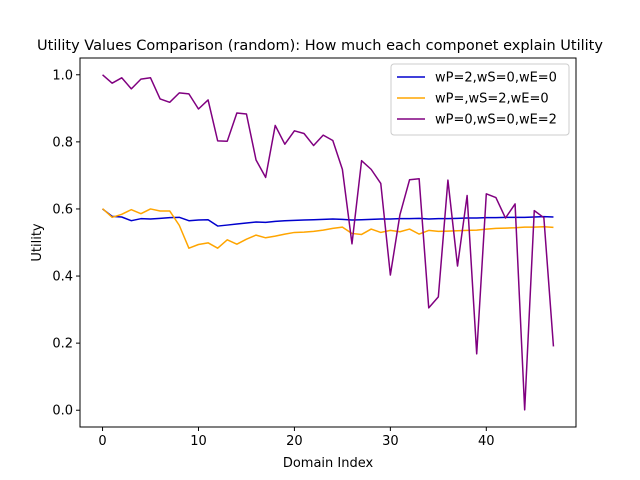 This screenshot has height=480, width=640. What do you see at coordinates (486, 441) in the screenshot?
I see `x-tick-label: 40` at bounding box center [486, 441].